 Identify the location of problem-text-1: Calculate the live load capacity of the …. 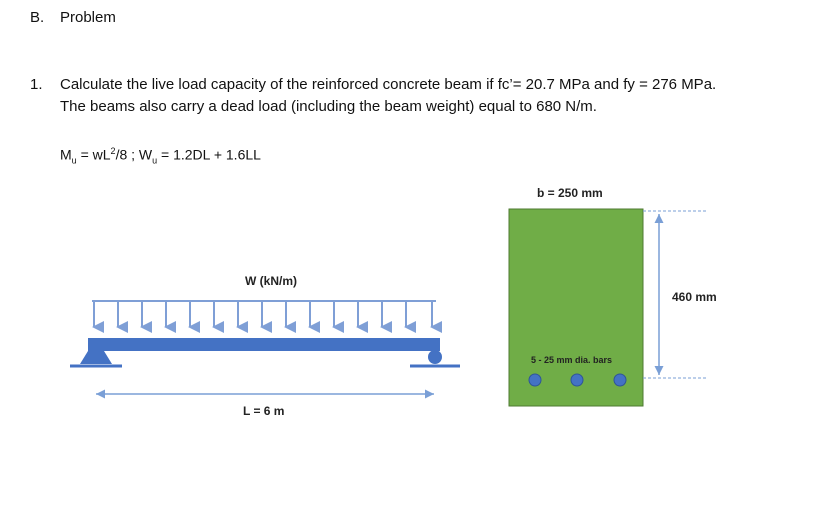
(388, 84).